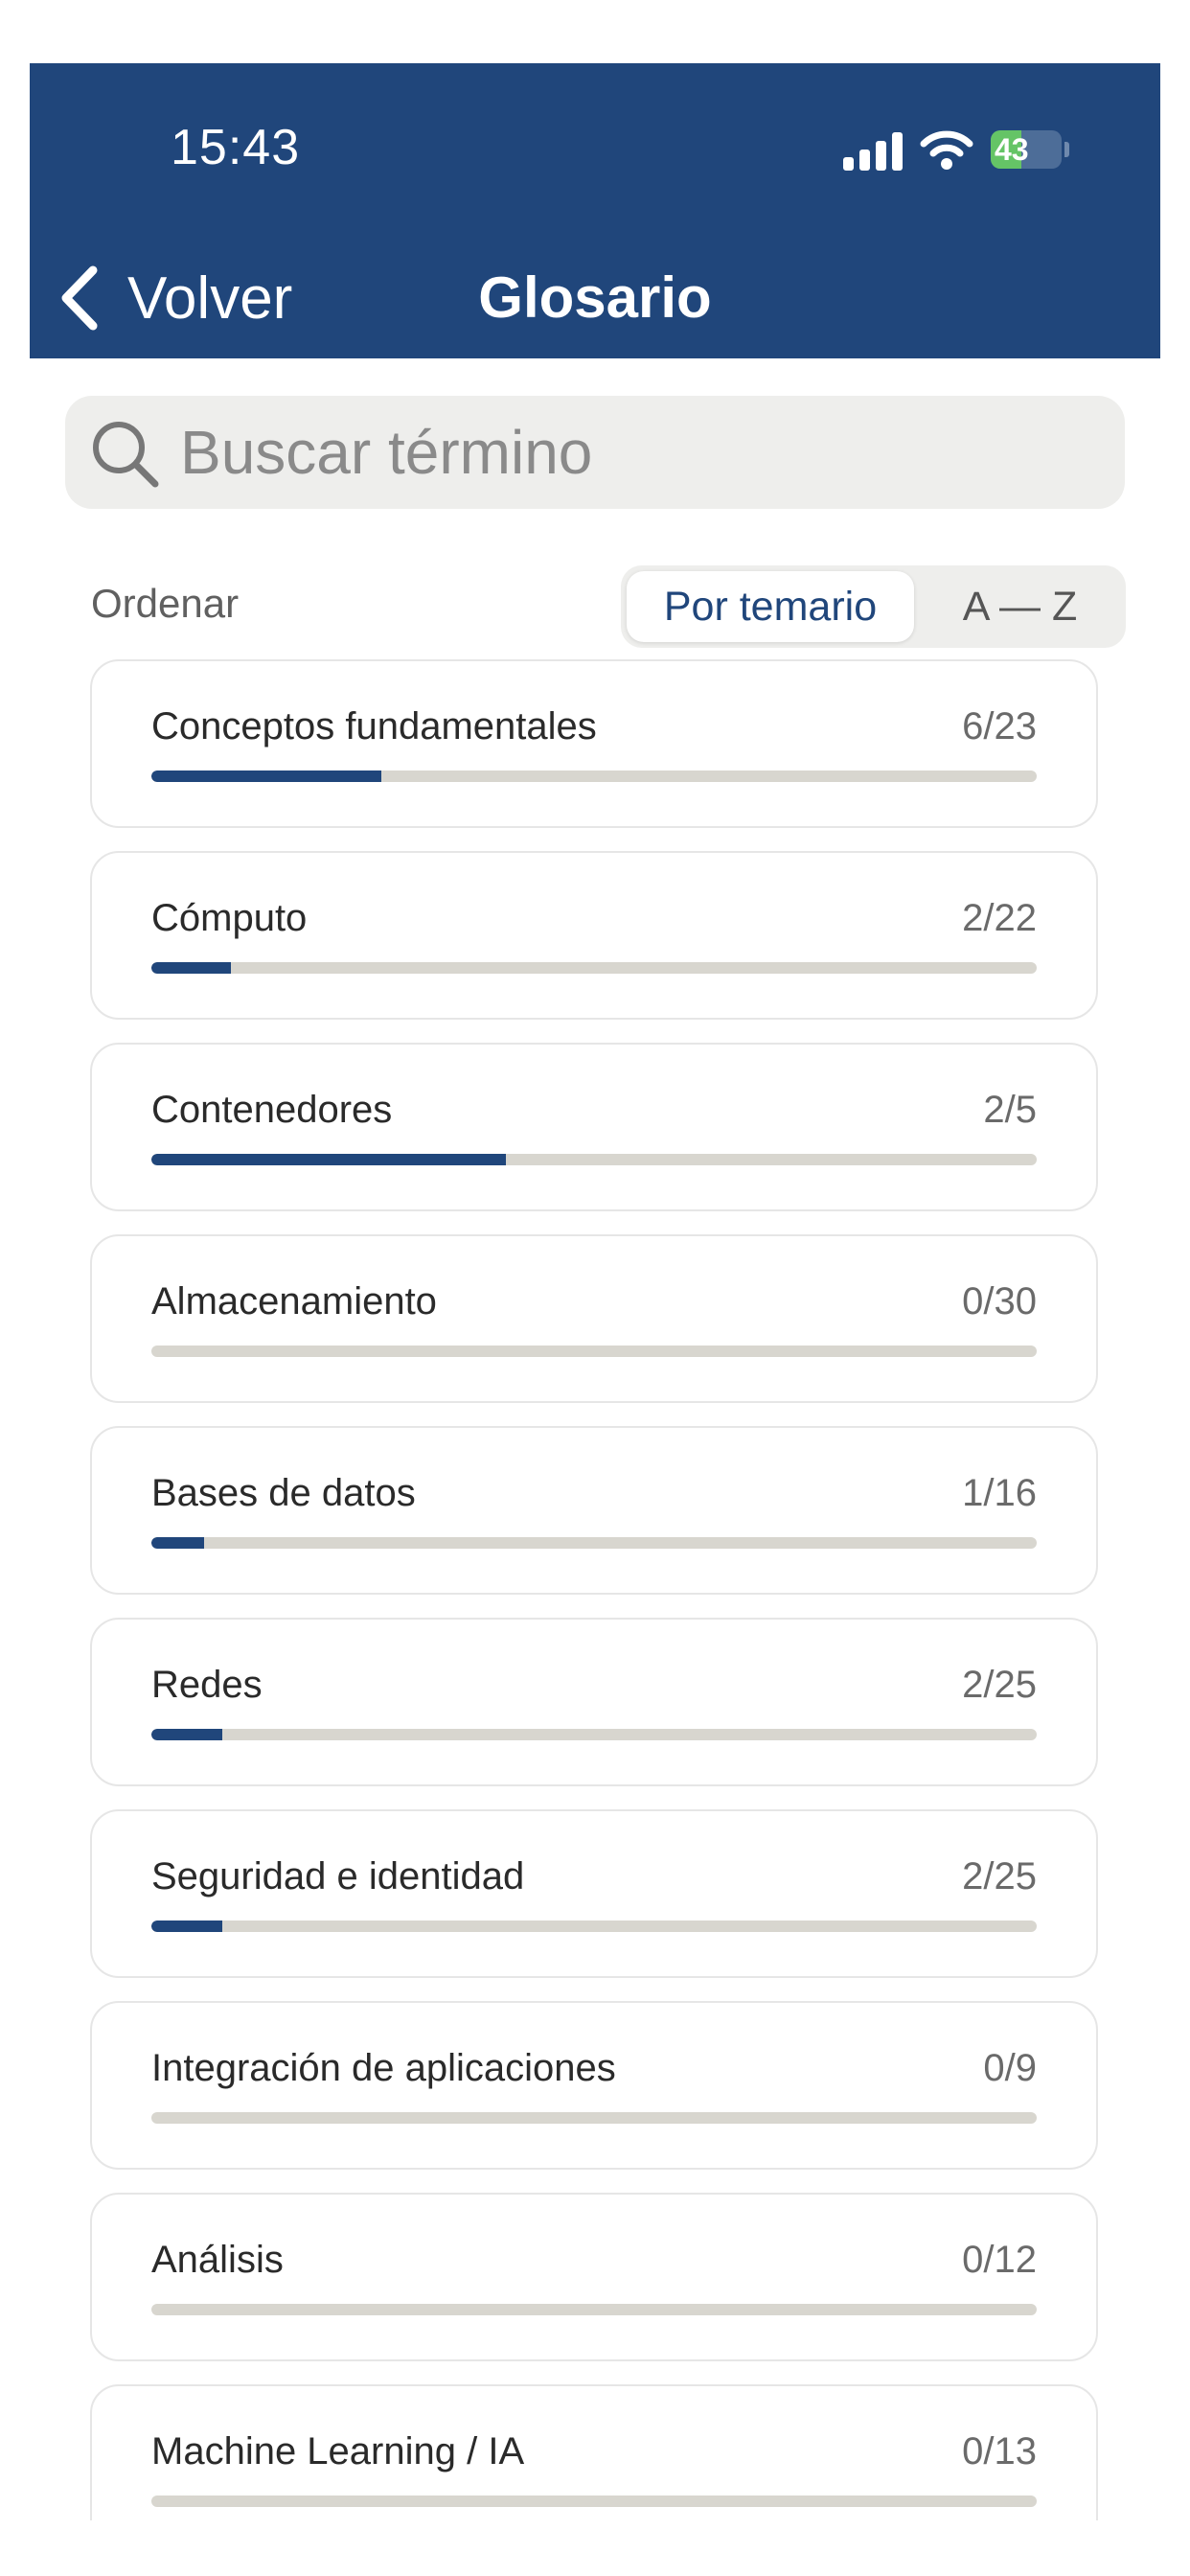 The width and height of the screenshot is (1190, 2576). Describe the element at coordinates (1020, 606) in the screenshot. I see `sort-option-a-z: A — Z` at that location.